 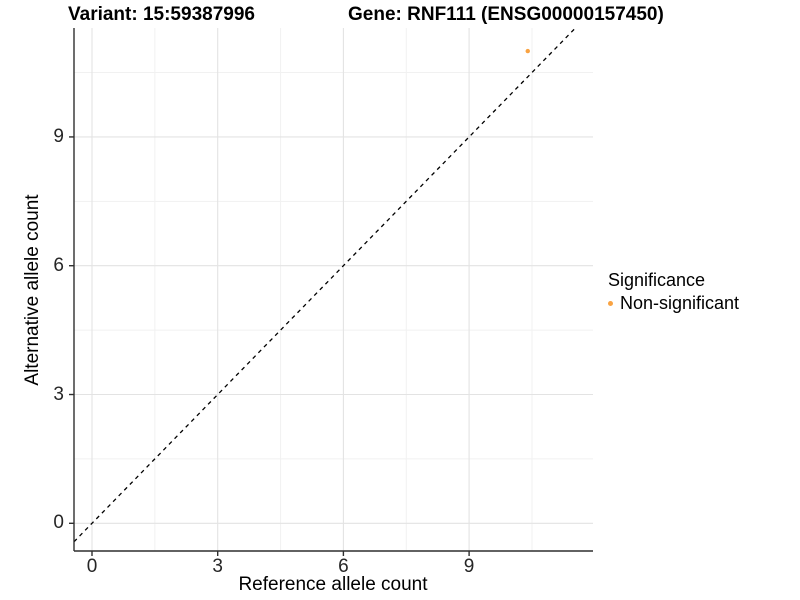 I want to click on y-tick-label: 9, so click(x=58, y=136).